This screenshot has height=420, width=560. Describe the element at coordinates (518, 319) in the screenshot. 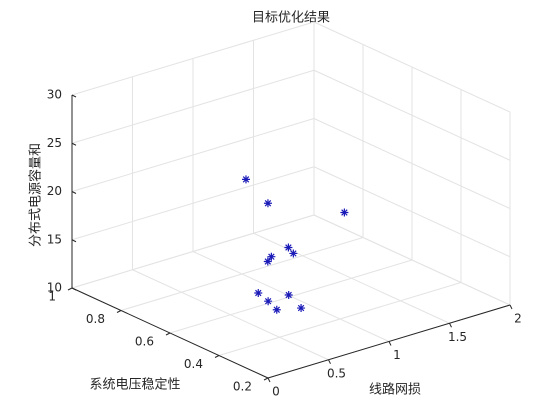

I see `x-tick-label: 2` at that location.